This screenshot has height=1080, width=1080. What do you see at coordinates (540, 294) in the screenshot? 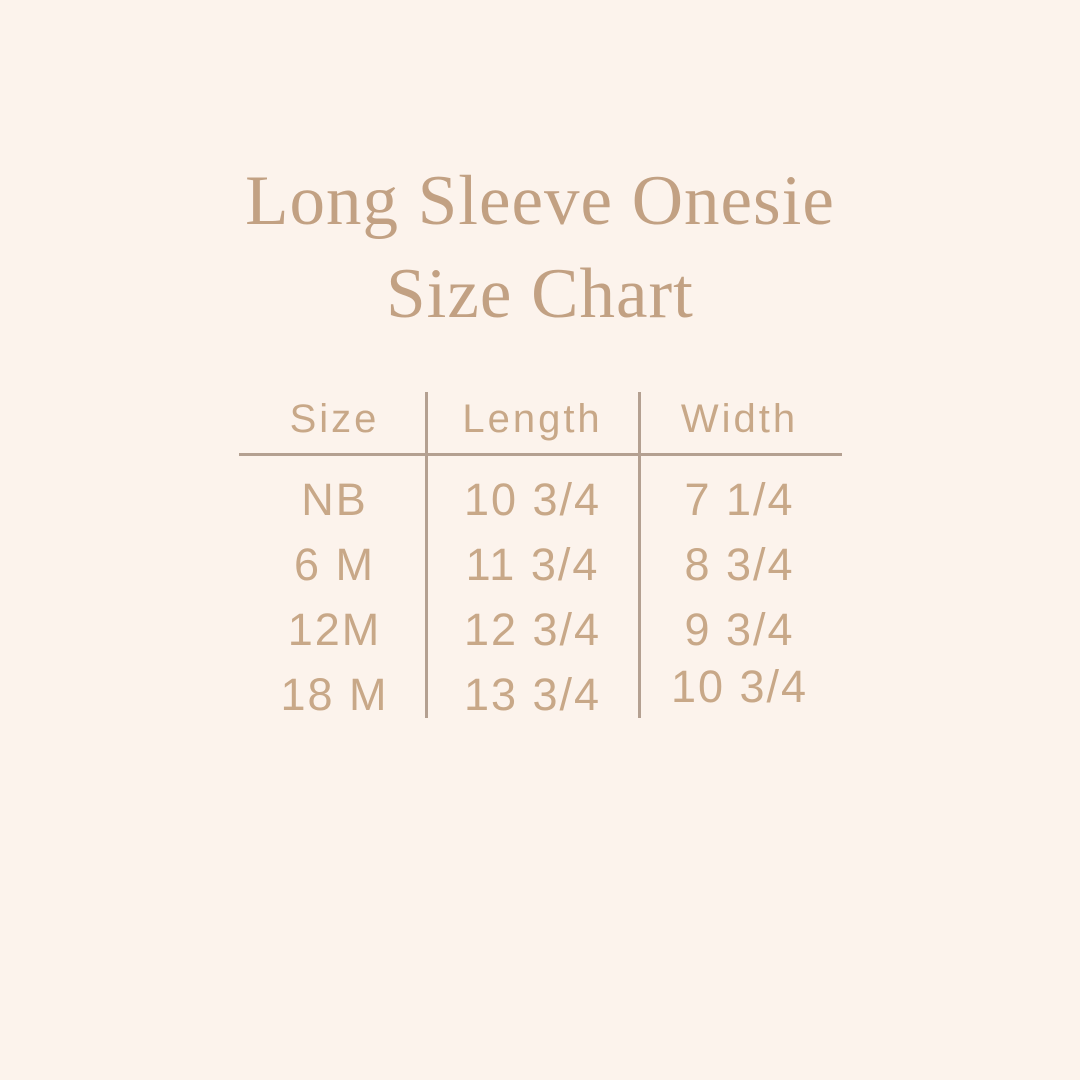
I see `title-line-2: Size Chart` at bounding box center [540, 294].